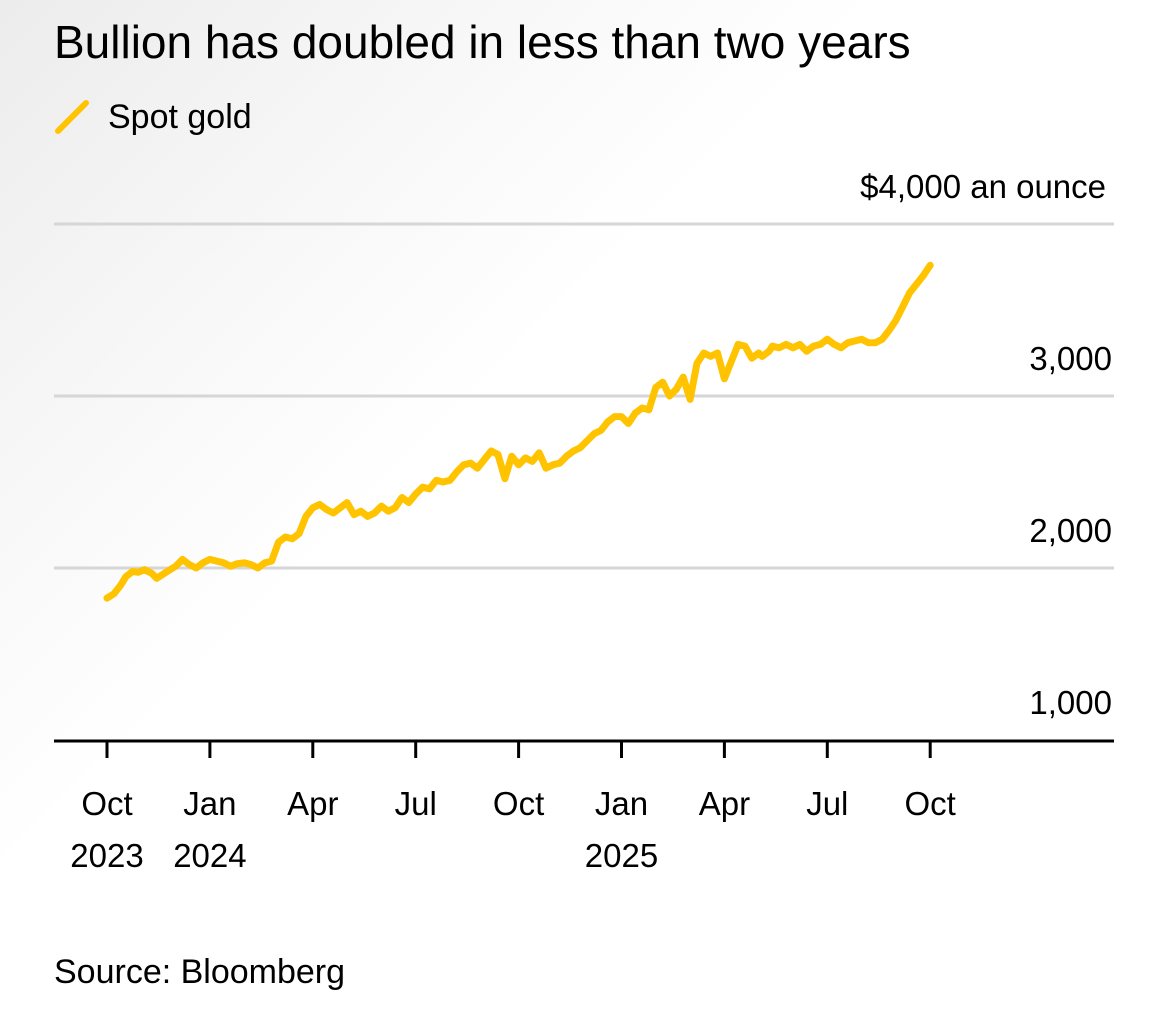  What do you see at coordinates (312, 803) in the screenshot?
I see `x-tick-label-2: Apr` at bounding box center [312, 803].